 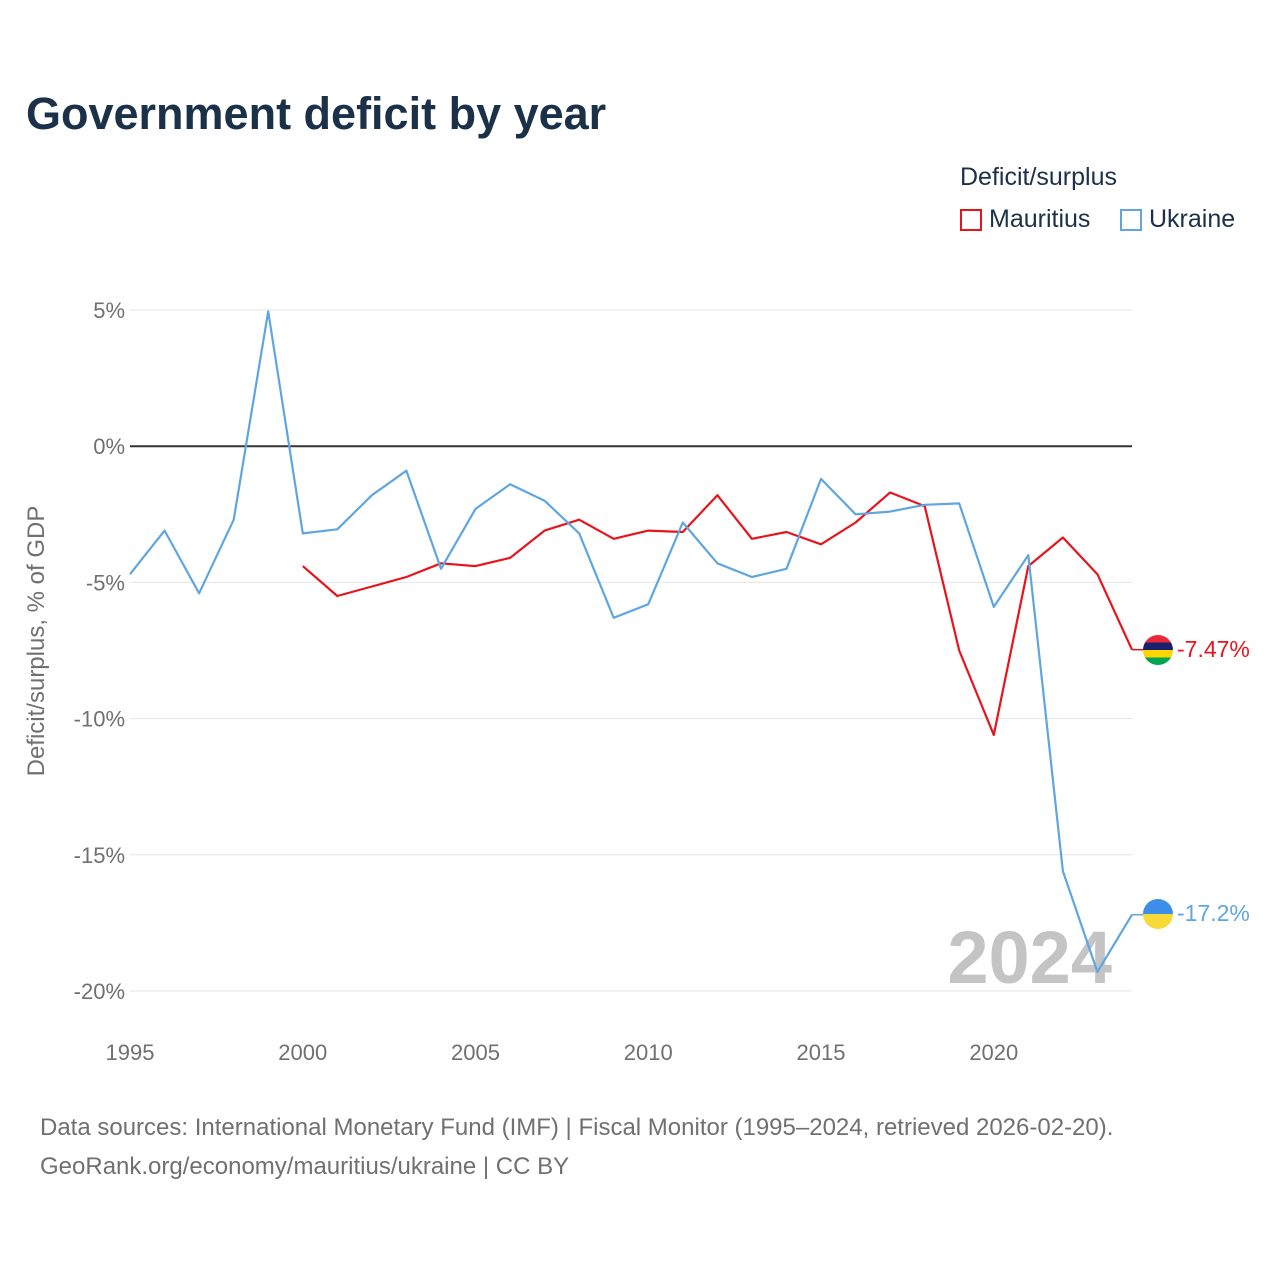 I want to click on x-tick-label: 2020, so click(x=993, y=1052).